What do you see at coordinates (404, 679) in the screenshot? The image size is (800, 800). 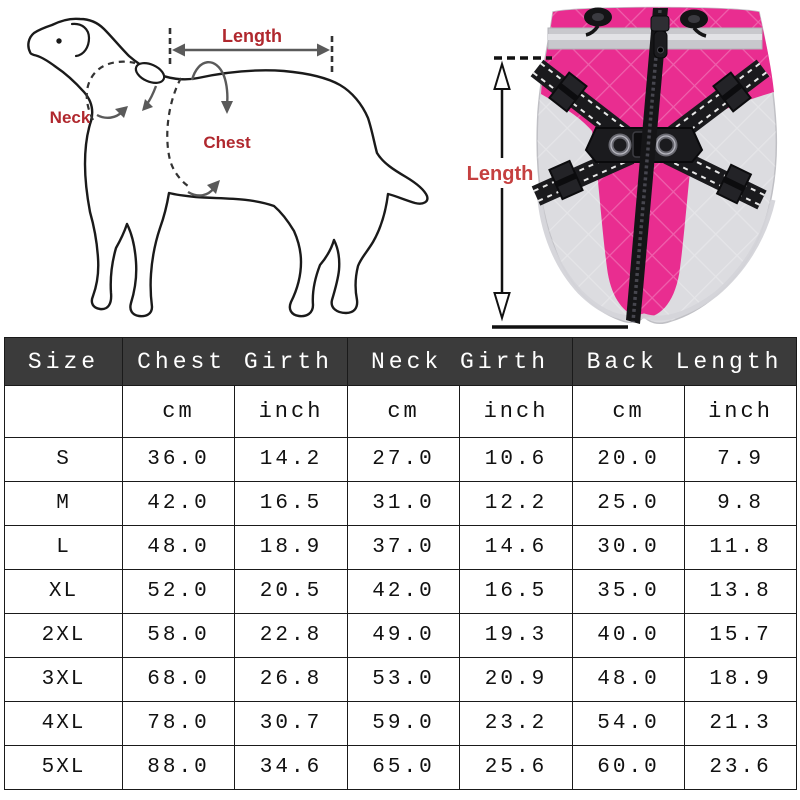 I see `value-cell: 53.0` at bounding box center [404, 679].